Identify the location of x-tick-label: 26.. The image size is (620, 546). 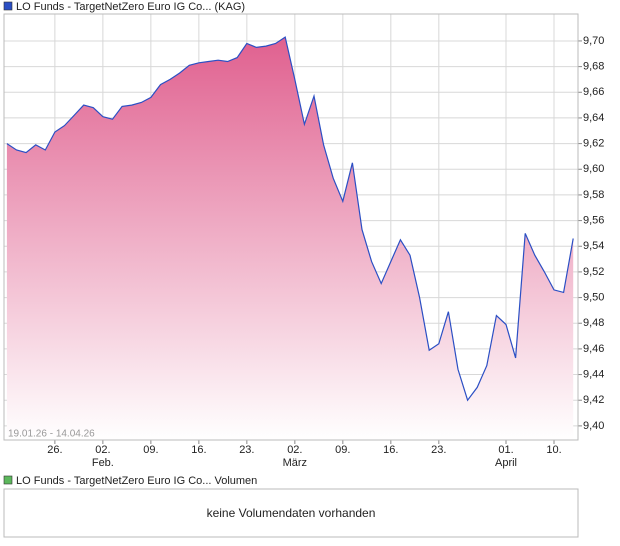
(54, 450).